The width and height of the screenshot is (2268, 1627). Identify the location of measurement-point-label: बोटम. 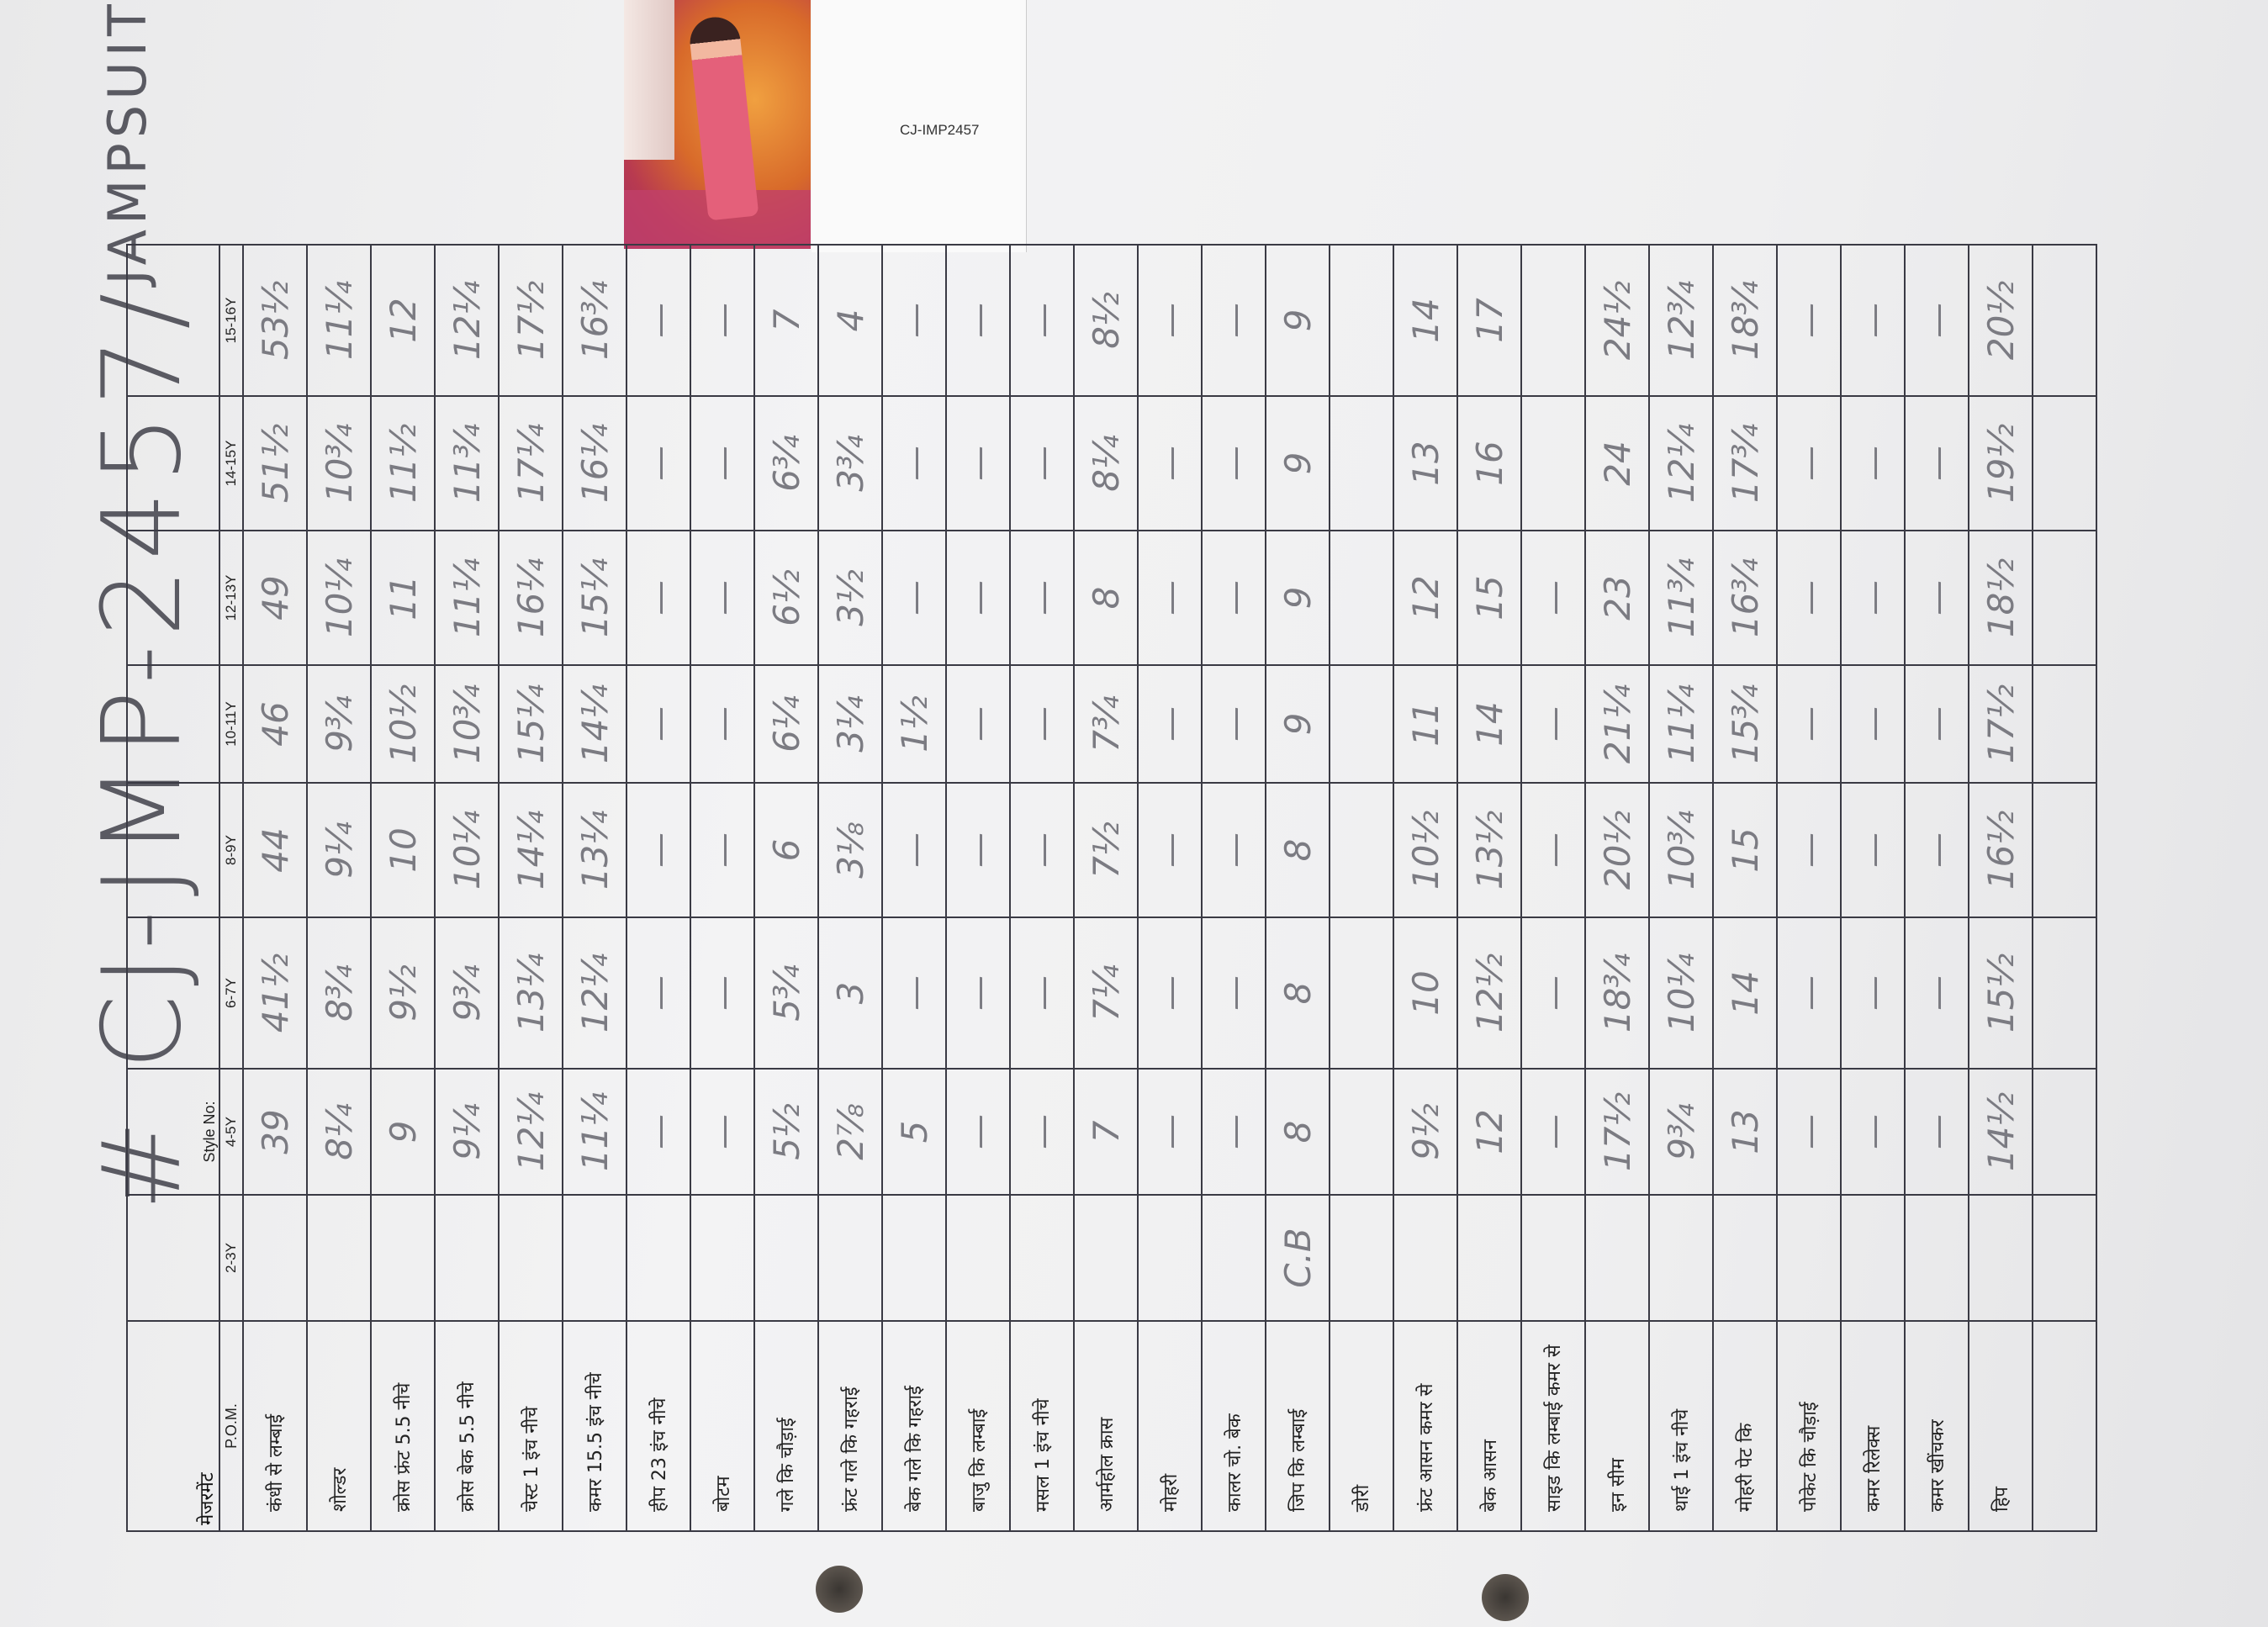
(722, 1426).